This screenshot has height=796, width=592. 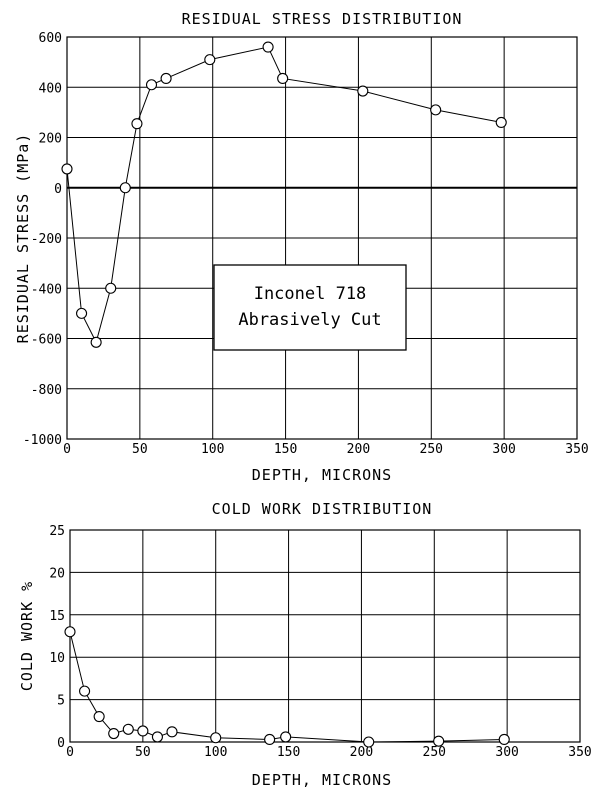 I want to click on stress-y-tick-1: 400, so click(x=50, y=88).